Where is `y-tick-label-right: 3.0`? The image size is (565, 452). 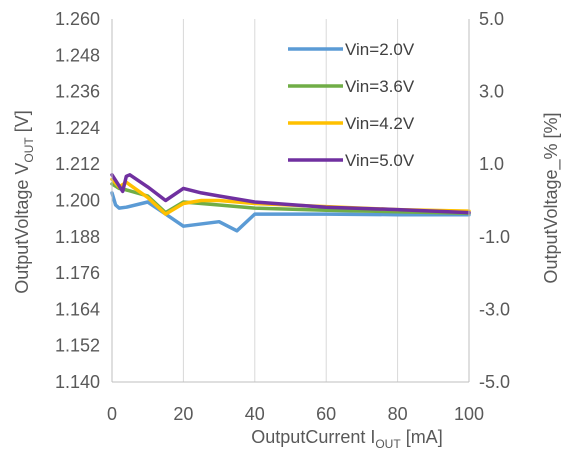 y-tick-label-right: 3.0 is located at coordinates (491, 92).